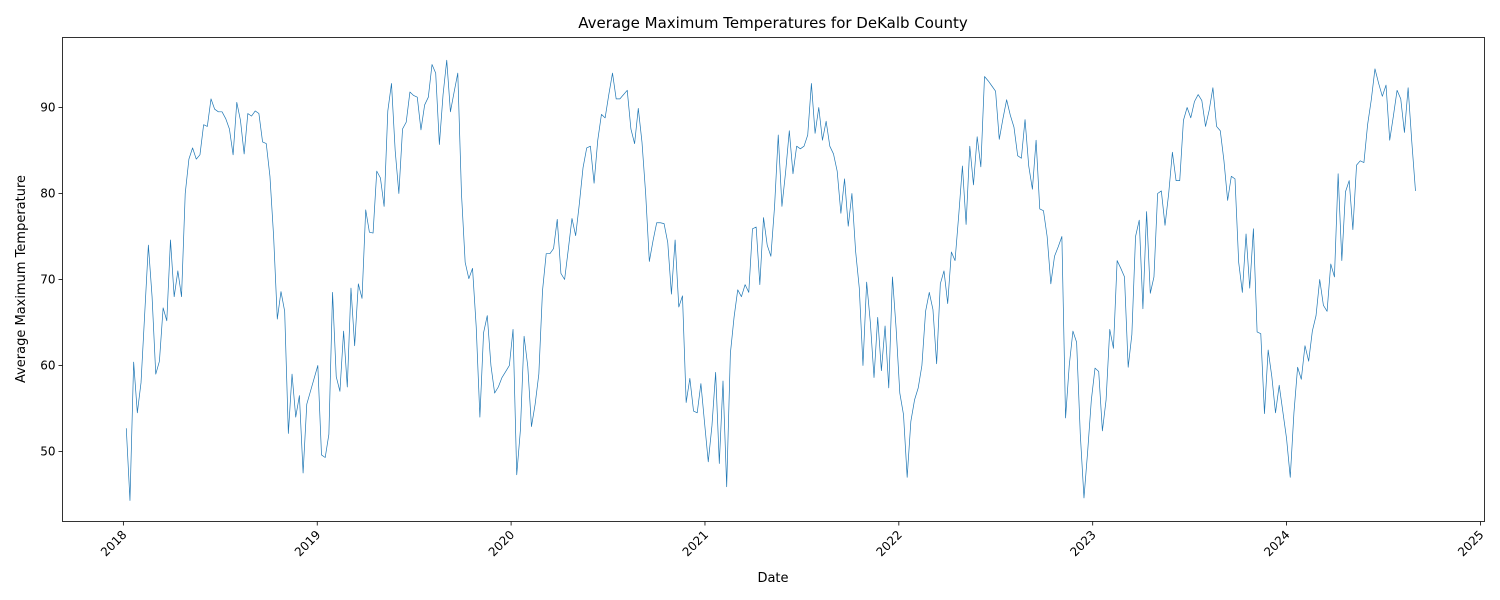  Describe the element at coordinates (1276, 543) in the screenshot. I see `x-tick-label: 2024` at that location.